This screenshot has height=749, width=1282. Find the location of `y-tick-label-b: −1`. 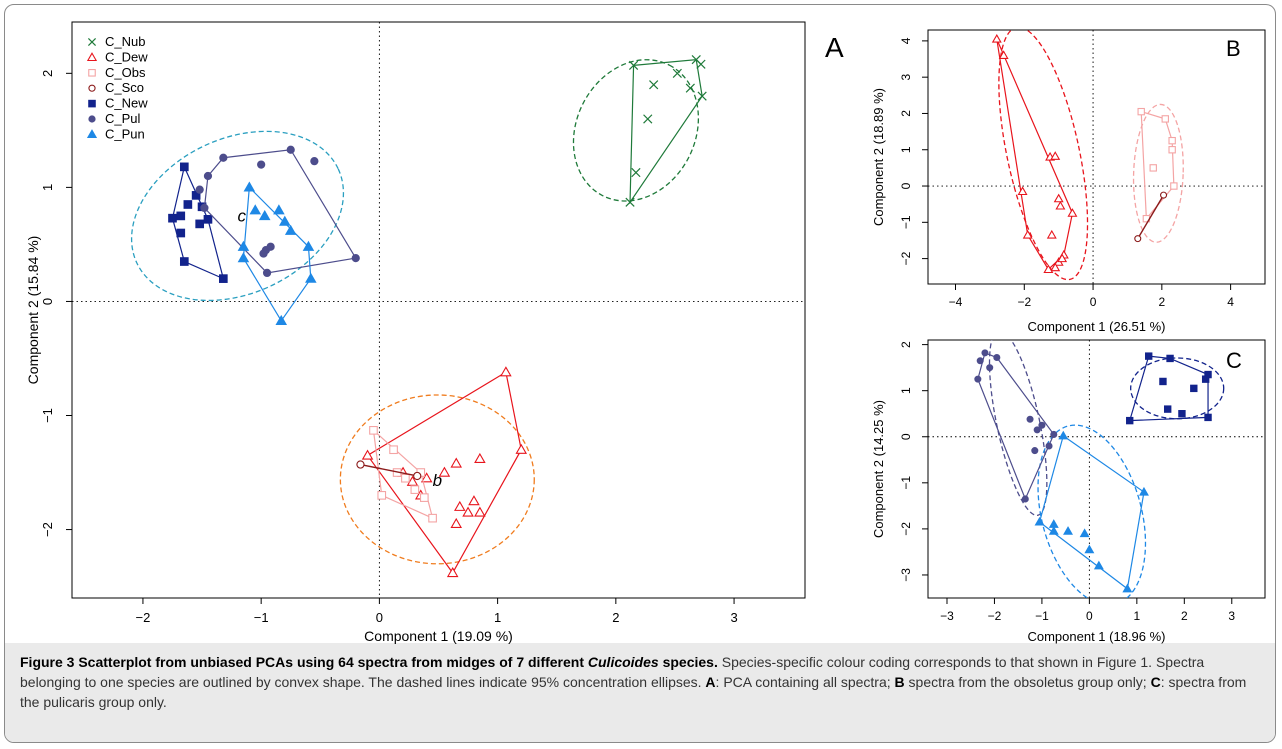

y-tick-label-b: −1 is located at coordinates (906, 222).